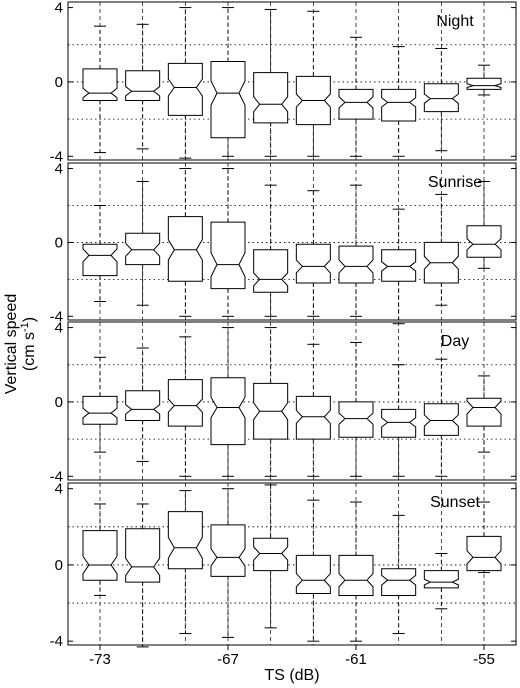 The image size is (520, 688). Describe the element at coordinates (356, 659) in the screenshot. I see `x-tick-label: -61` at that location.